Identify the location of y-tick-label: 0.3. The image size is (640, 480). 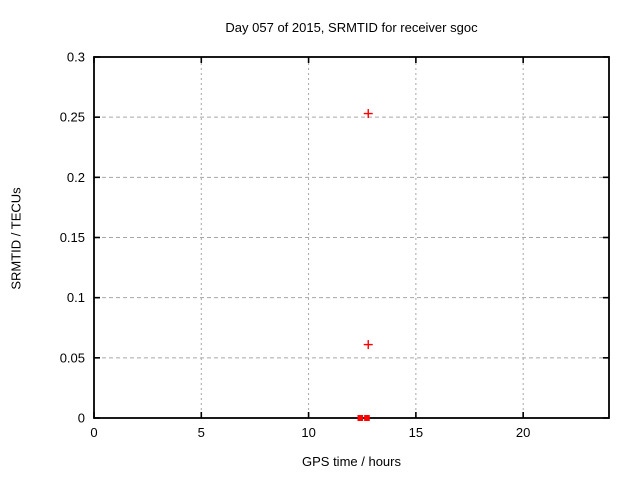
(76, 57).